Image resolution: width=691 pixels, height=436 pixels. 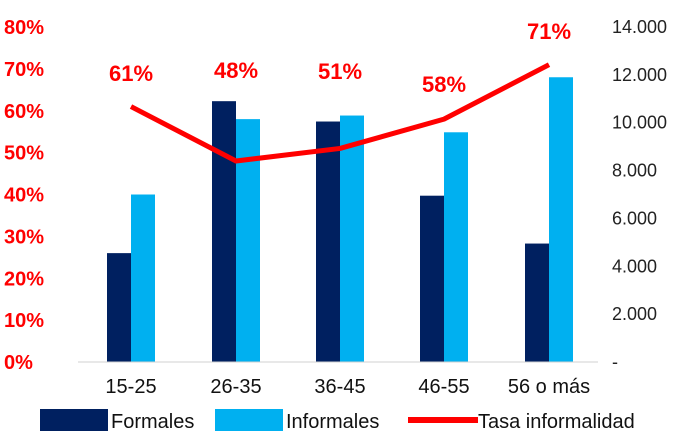 I want to click on left-tick-label: 80%, so click(x=24, y=28).